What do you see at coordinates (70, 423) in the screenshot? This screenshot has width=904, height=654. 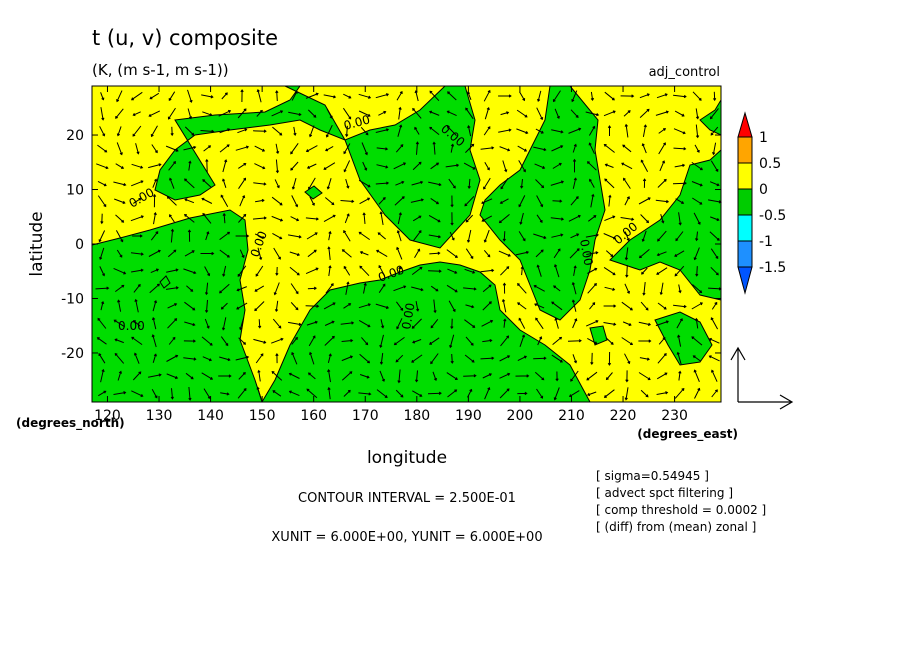 I see `y-units-label: (degrees_north)` at bounding box center [70, 423].